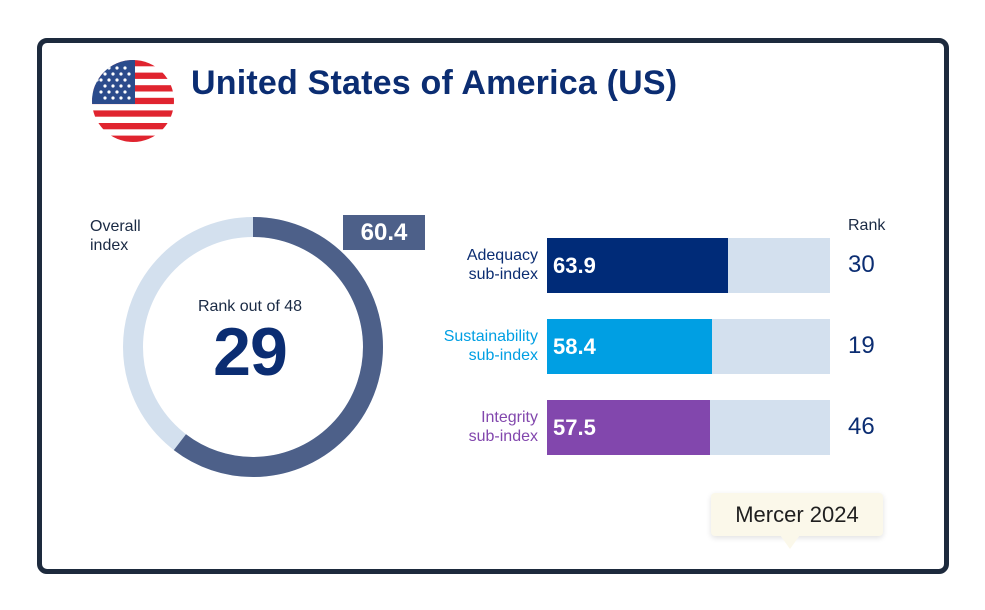 This screenshot has width=985, height=610. I want to click on bar-rank-value: 30, so click(861, 264).